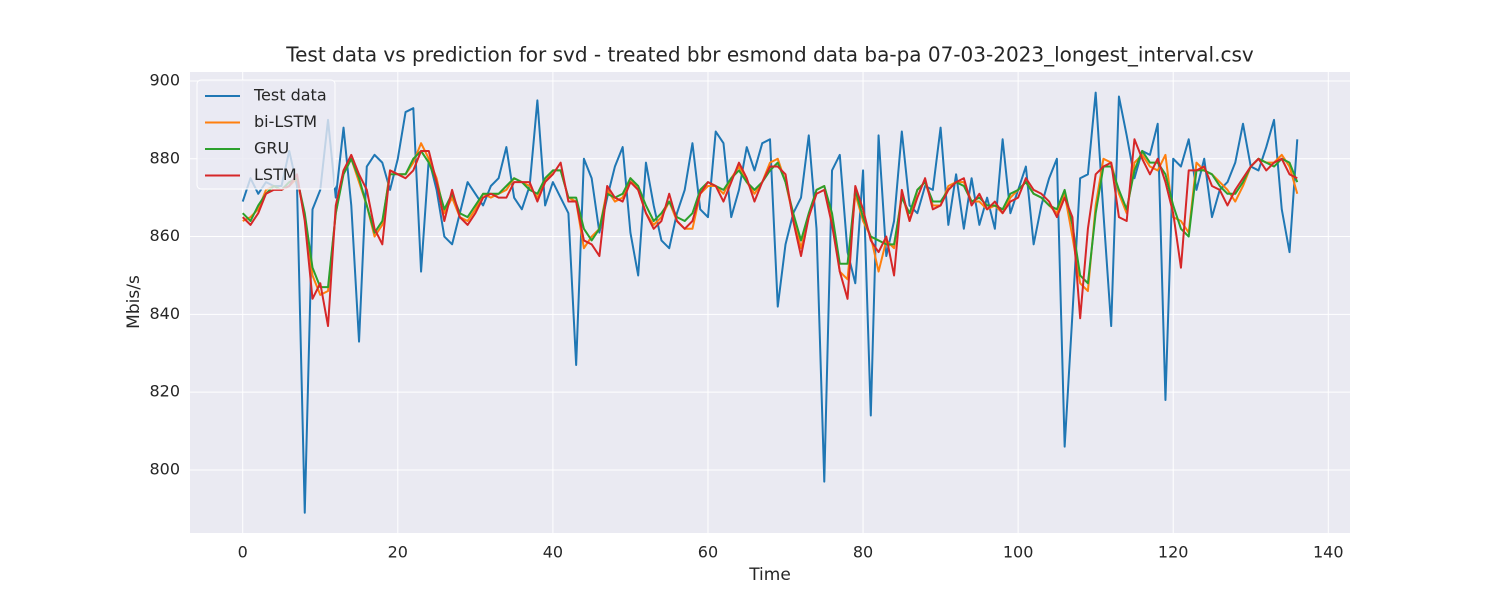  I want to click on y-tick-label: 840, so click(164, 313).